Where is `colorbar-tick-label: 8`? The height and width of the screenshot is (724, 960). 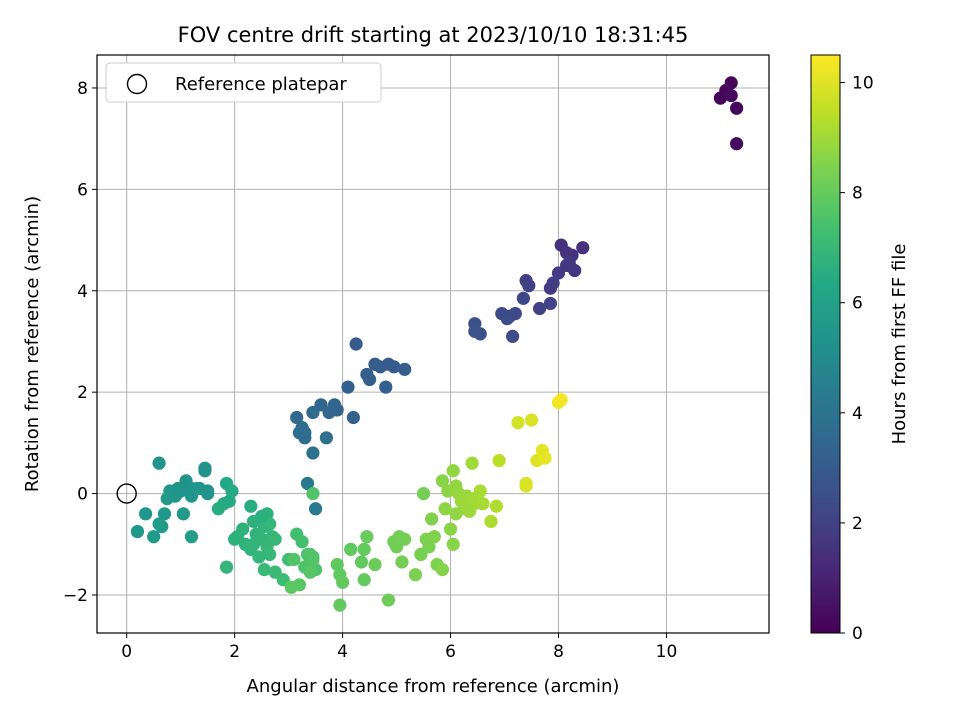
colorbar-tick-label: 8 is located at coordinates (857, 194).